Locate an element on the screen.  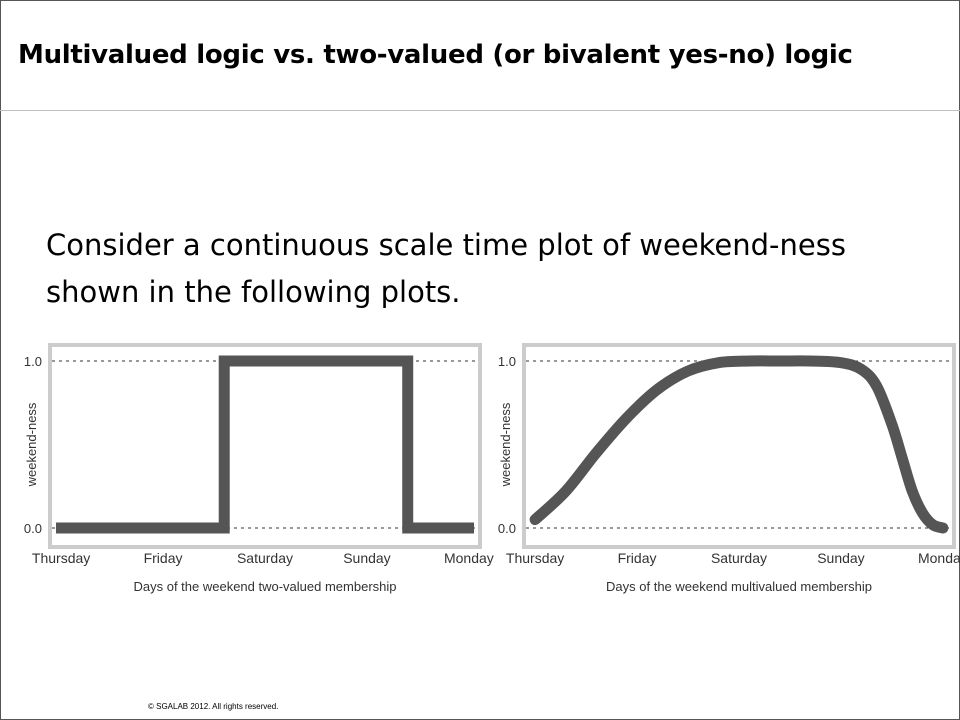
title-divider is located at coordinates (480, 110).